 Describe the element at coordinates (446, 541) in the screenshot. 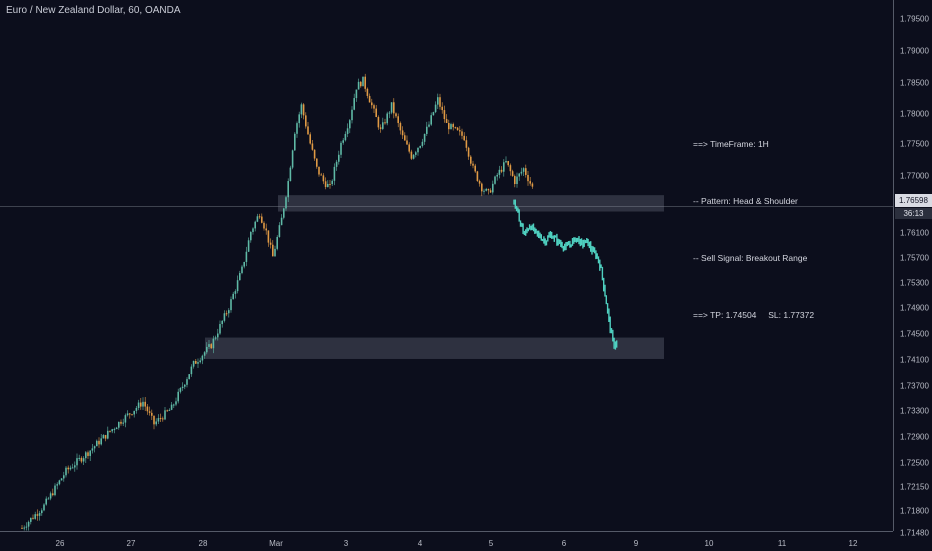

I see `time-axis` at that location.